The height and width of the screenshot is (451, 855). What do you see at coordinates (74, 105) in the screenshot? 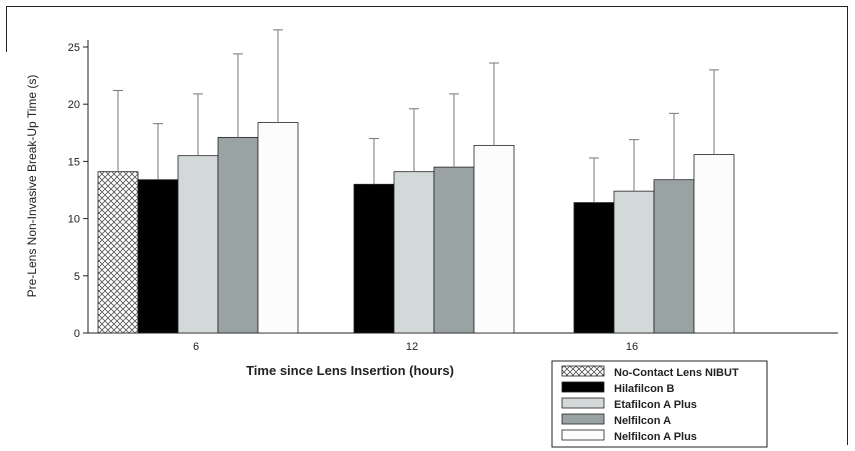
I see `y-tick-label: 20` at bounding box center [74, 105].